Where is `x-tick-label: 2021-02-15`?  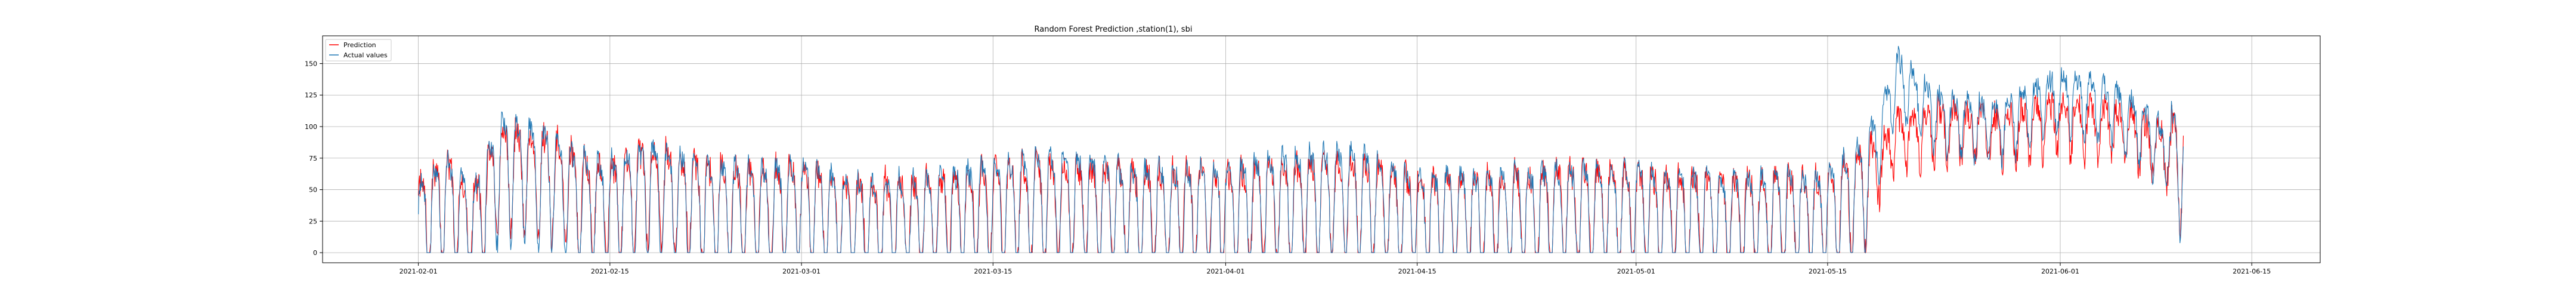 x-tick-label: 2021-02-15 is located at coordinates (610, 271).